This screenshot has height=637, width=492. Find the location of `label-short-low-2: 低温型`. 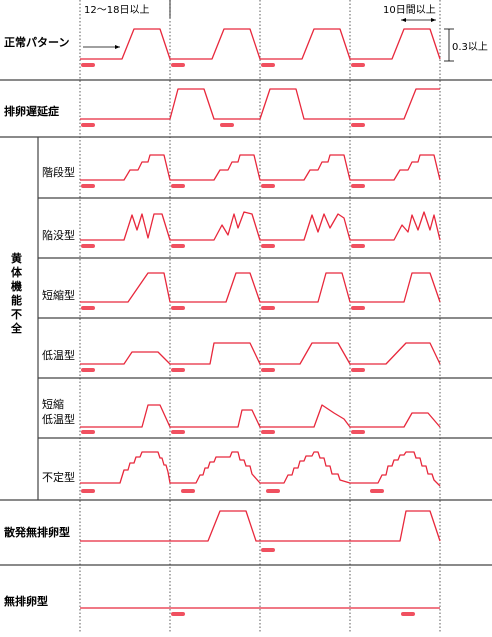

label-short-low-2: 低温型 is located at coordinates (58, 419).